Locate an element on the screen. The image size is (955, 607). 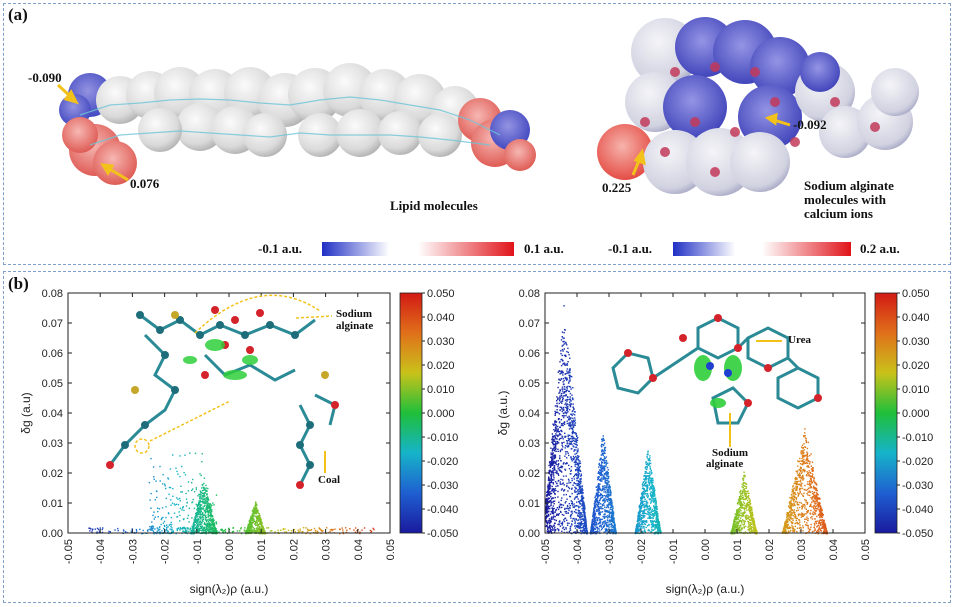
panel-a-label: (a) is located at coordinates (18, 14).